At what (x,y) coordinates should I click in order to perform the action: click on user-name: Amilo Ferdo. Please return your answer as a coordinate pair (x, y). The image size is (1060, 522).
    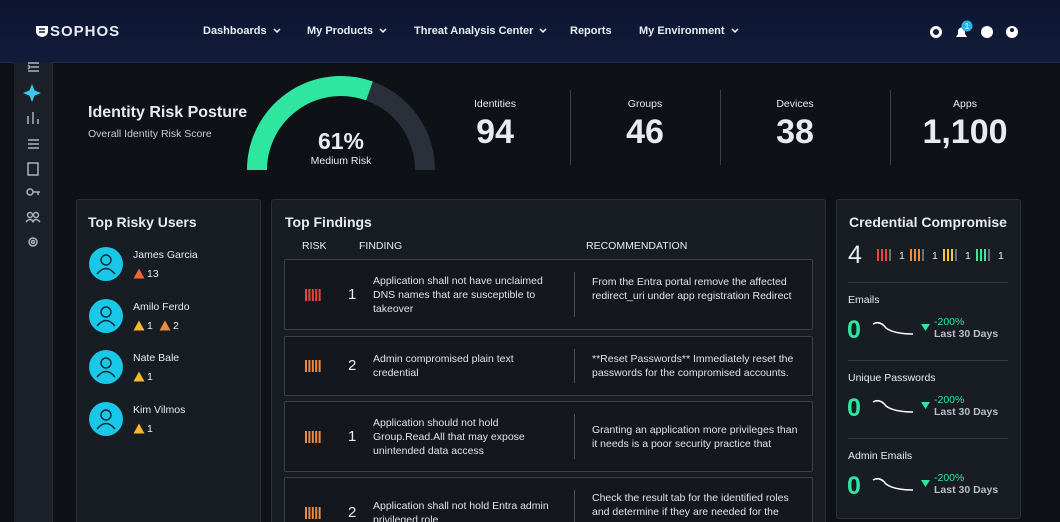
    Looking at the image, I should click on (161, 306).